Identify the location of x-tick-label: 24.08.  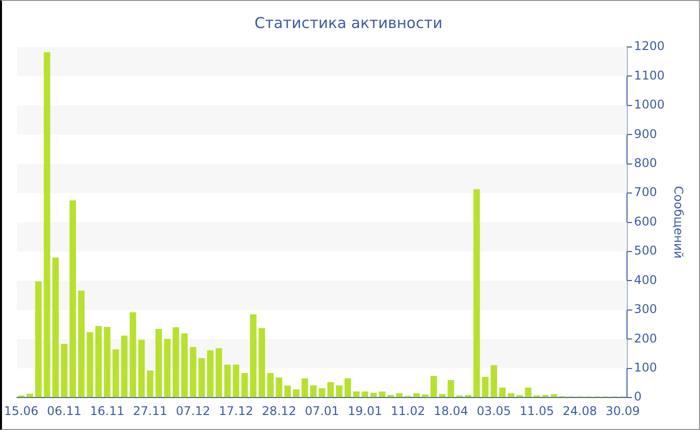
(579, 411).